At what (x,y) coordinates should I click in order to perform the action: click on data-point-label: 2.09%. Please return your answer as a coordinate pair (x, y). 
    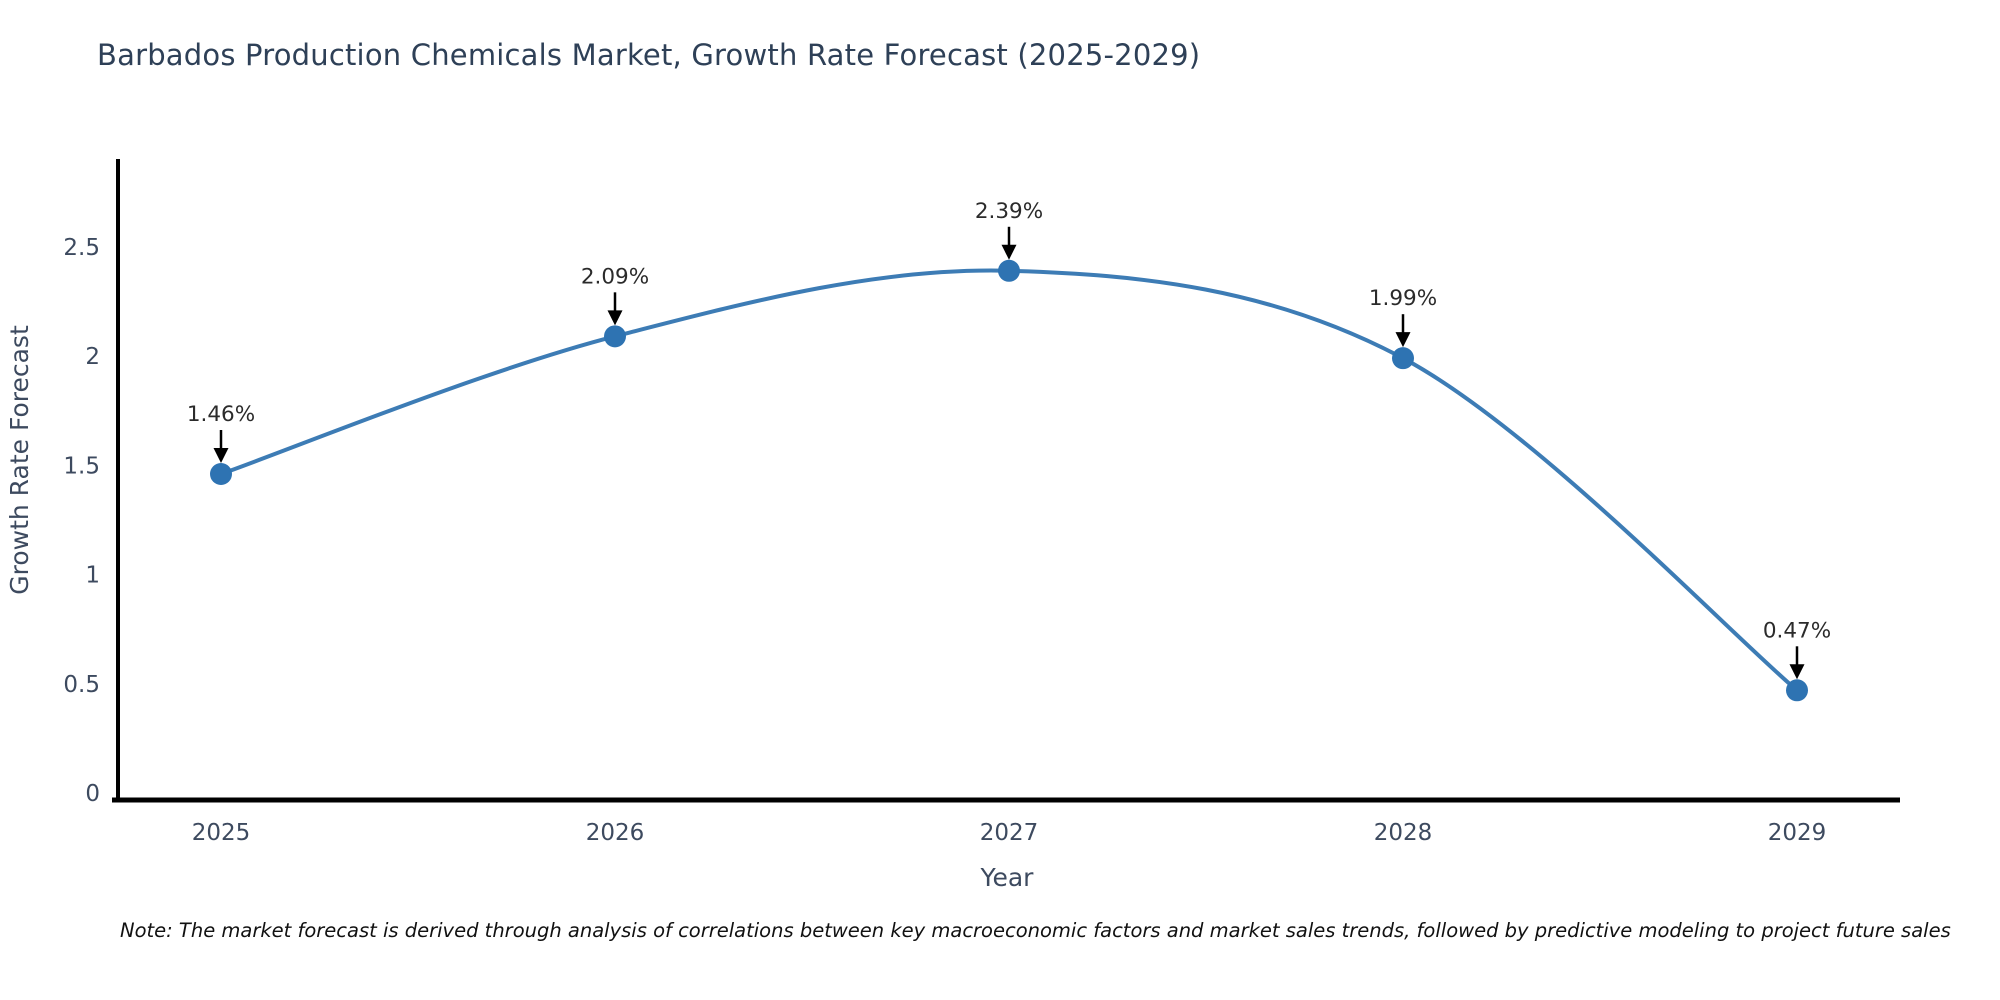
    Looking at the image, I should click on (615, 276).